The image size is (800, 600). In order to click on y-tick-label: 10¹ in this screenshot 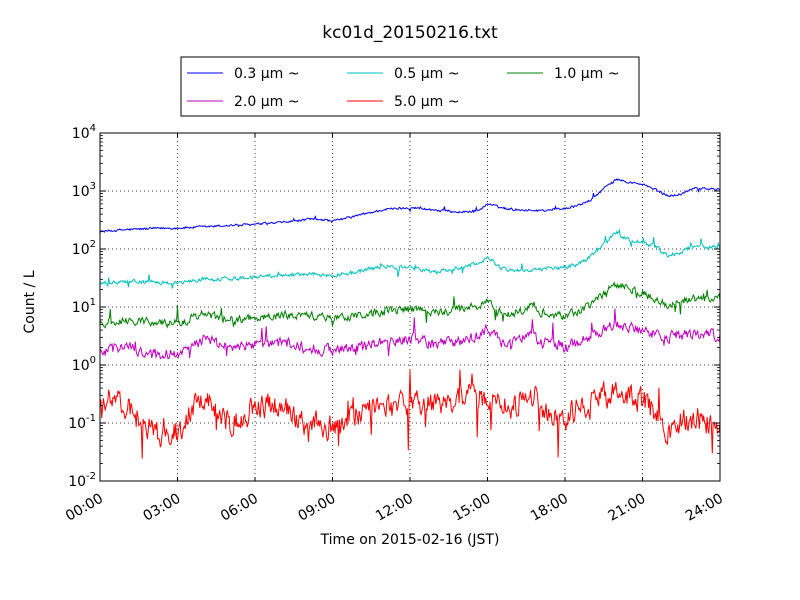, I will do `click(84, 306)`.